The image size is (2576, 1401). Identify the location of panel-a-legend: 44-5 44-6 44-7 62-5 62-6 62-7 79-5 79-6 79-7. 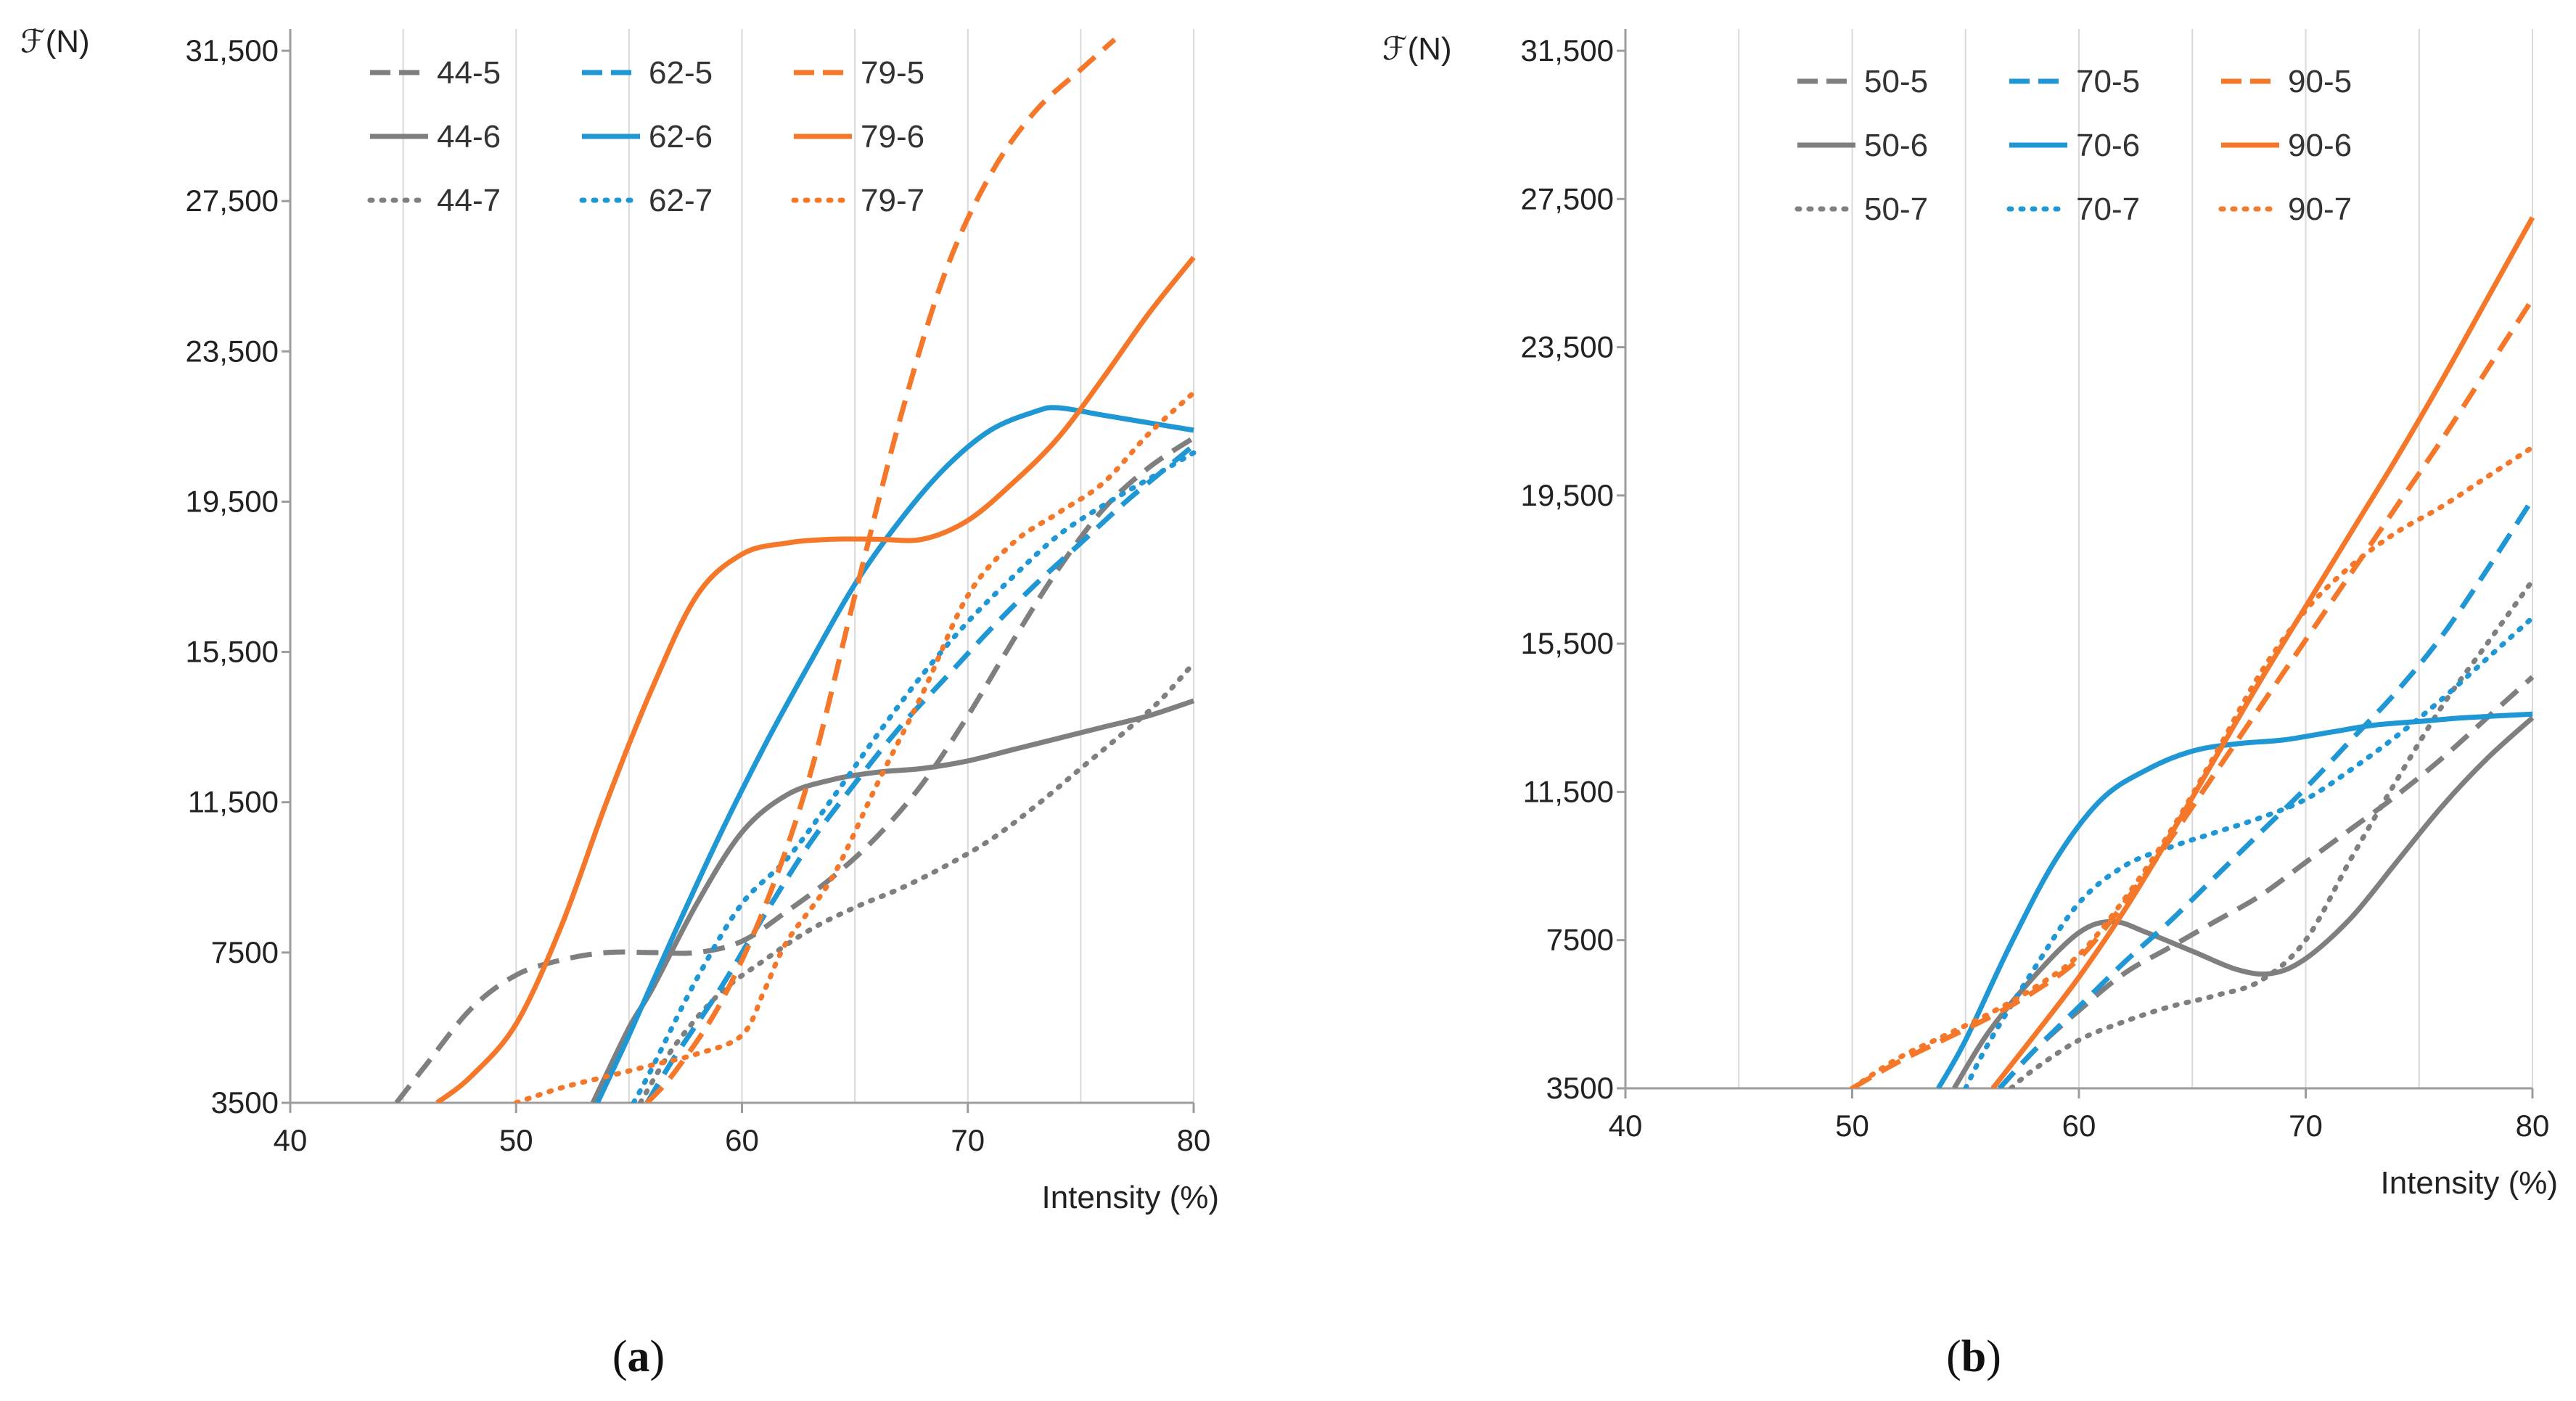
(645, 136).